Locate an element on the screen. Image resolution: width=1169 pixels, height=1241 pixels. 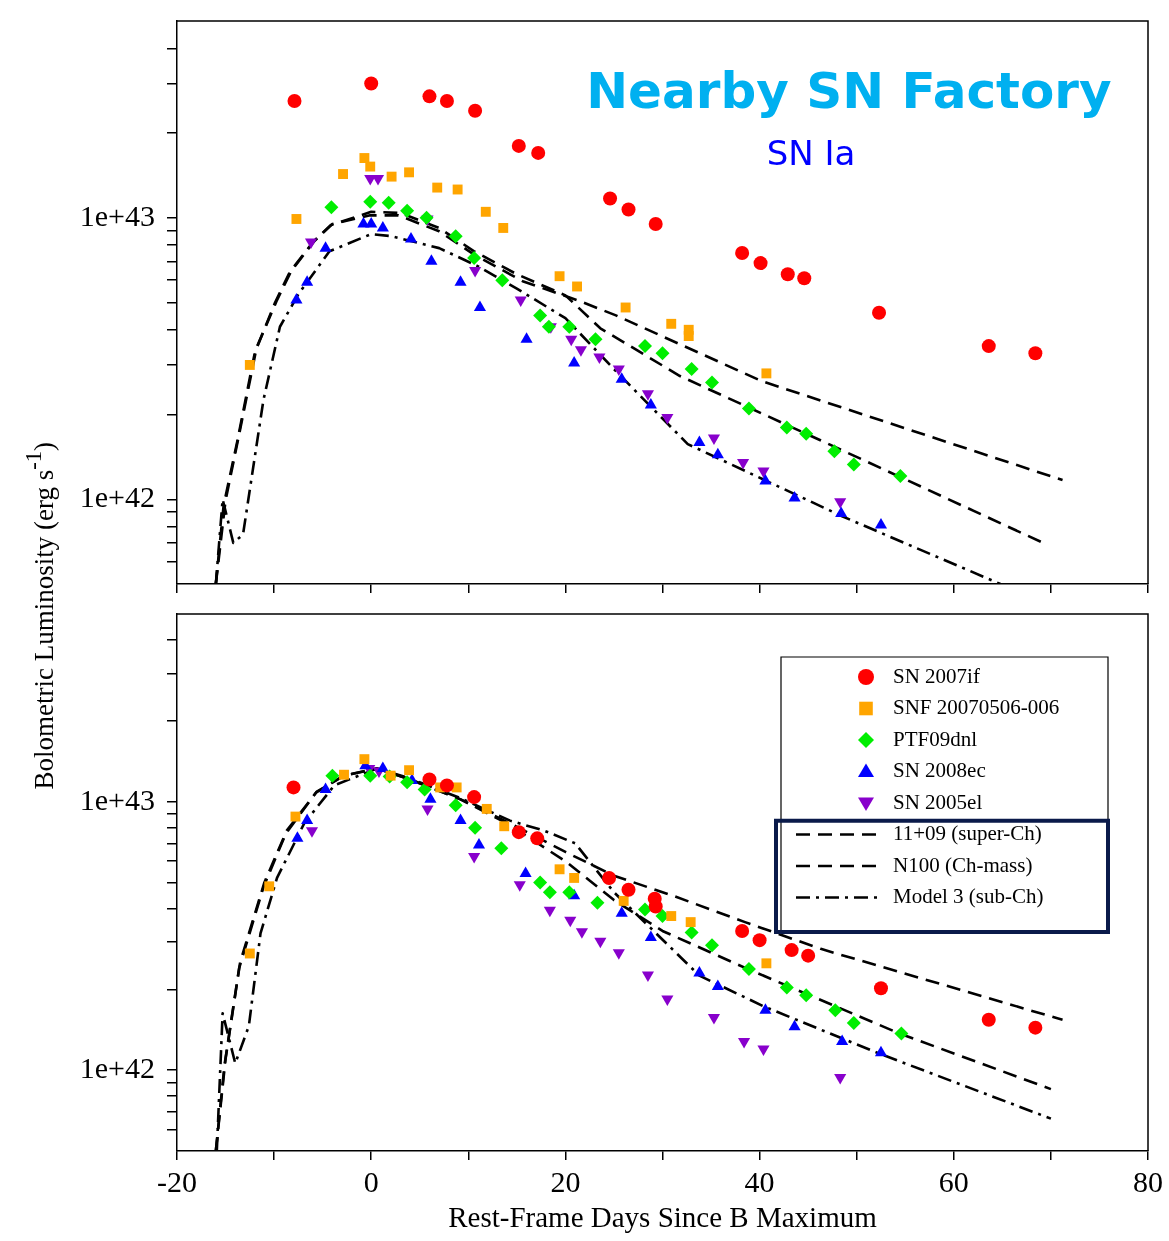
x-tick-label: 20 is located at coordinates (565, 1181).